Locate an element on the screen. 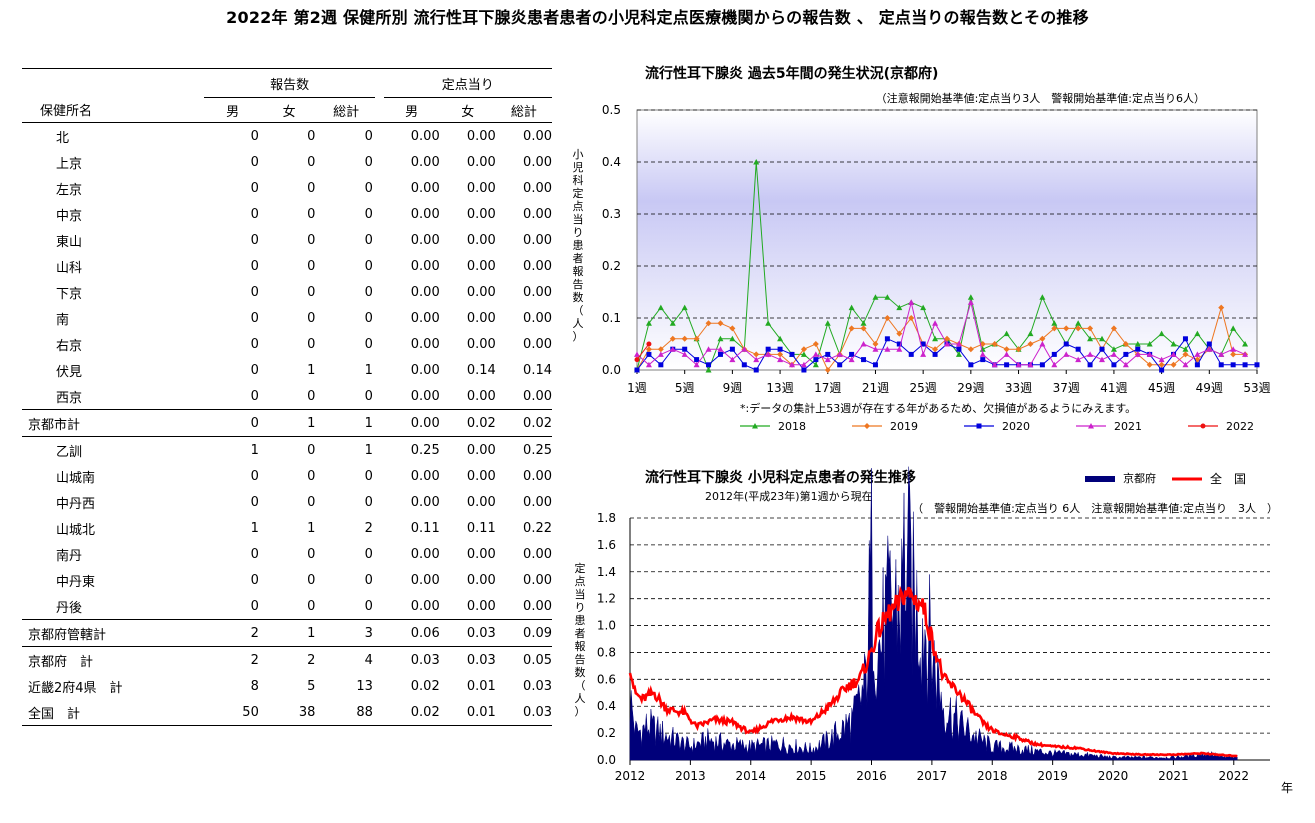 The width and height of the screenshot is (1315, 823). per-sentinel-cell: 0.25 is located at coordinates (537, 450).